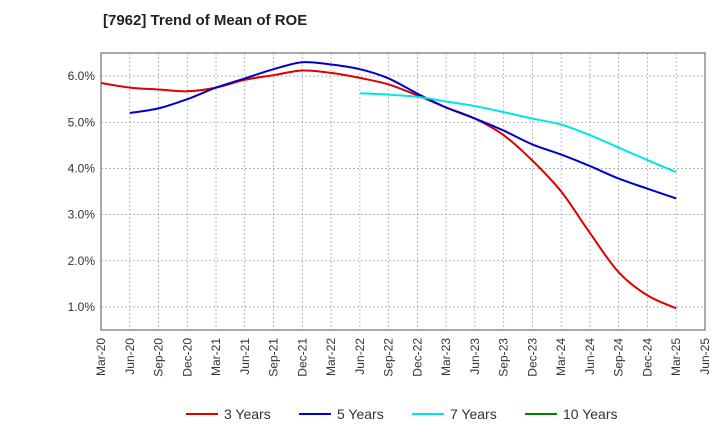 Image resolution: width=720 pixels, height=445 pixels. What do you see at coordinates (82, 76) in the screenshot?
I see `y-tick-label: 6.0%` at bounding box center [82, 76].